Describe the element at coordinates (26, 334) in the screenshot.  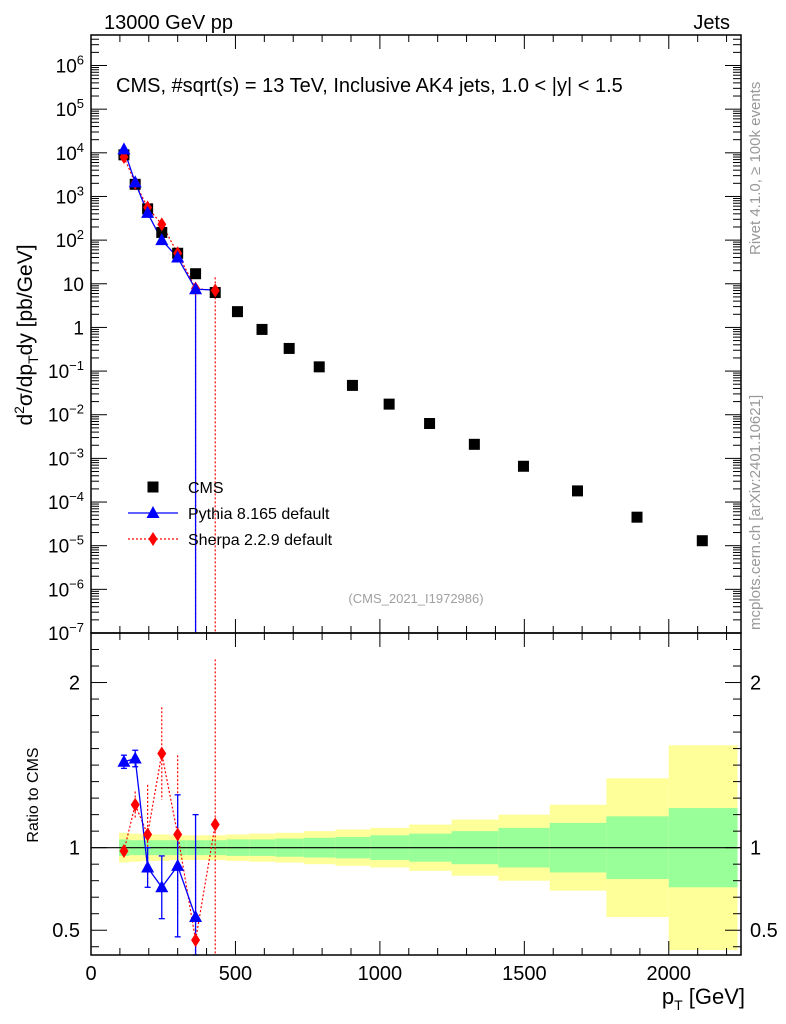
I see `top-y-axis-label: d2σ/dpTdy [pb/GeV]` at that location.